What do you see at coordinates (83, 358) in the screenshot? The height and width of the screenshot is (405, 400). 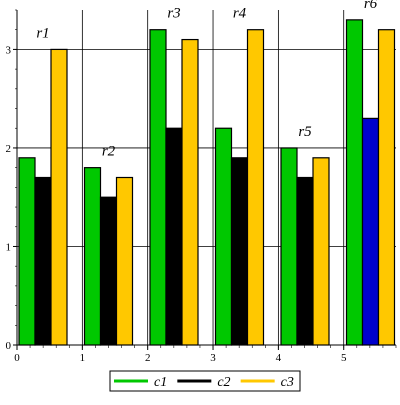 I see `x-tick-label: 1` at bounding box center [83, 358].